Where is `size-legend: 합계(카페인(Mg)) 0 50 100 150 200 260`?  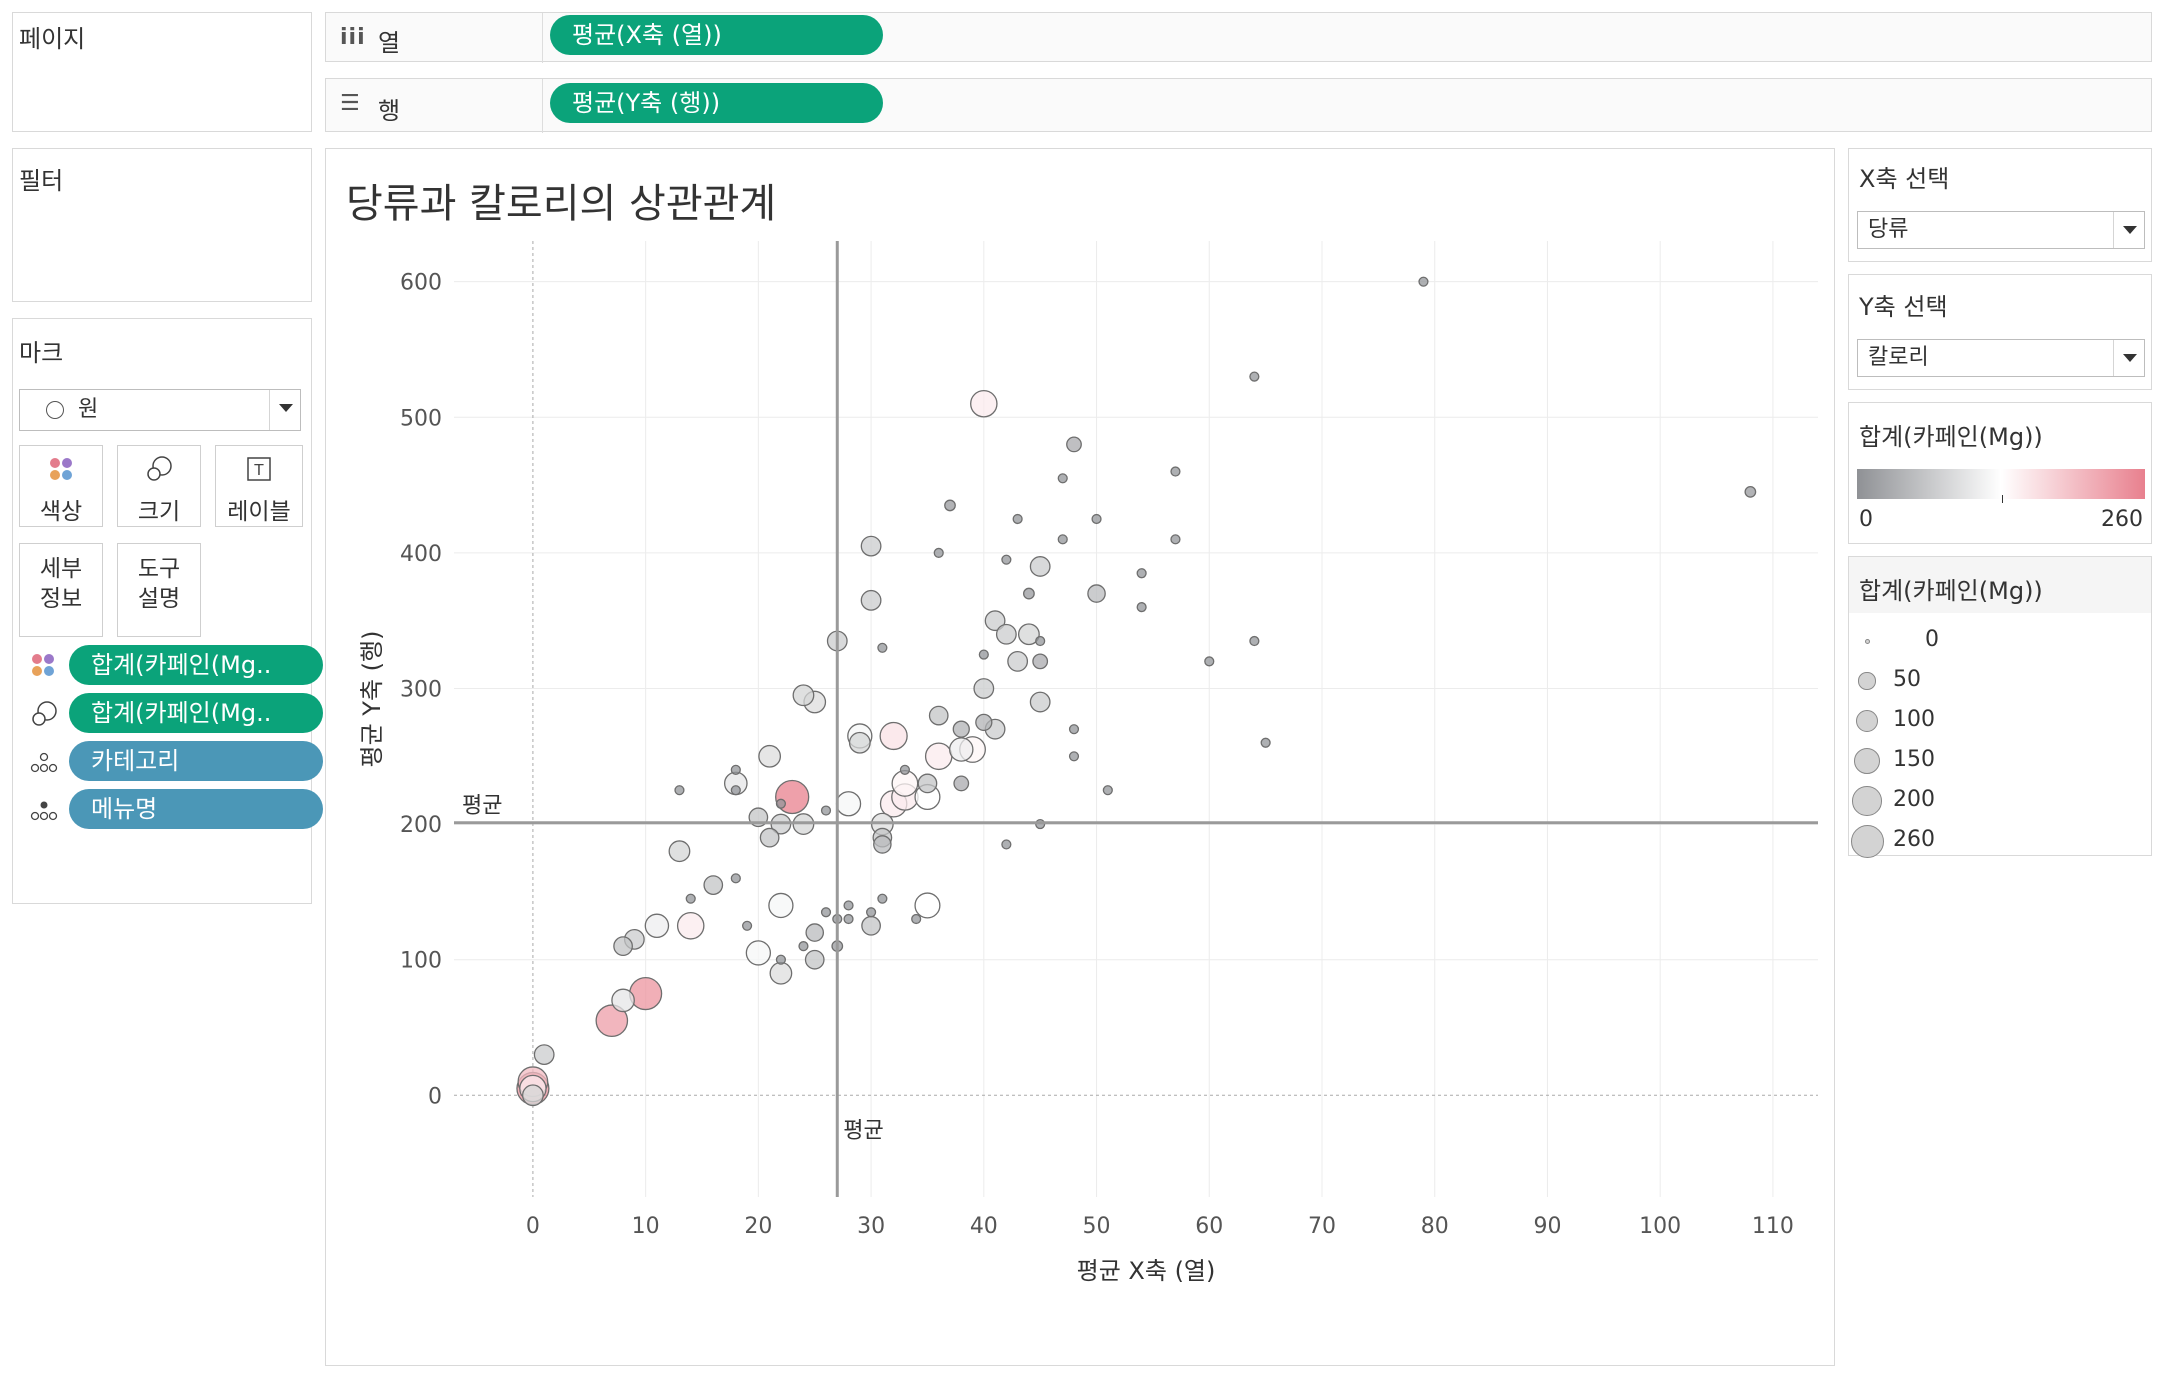
size-legend: 합계(카페인(Mg)) 0 50 100 150 200 260 is located at coordinates (2000, 707).